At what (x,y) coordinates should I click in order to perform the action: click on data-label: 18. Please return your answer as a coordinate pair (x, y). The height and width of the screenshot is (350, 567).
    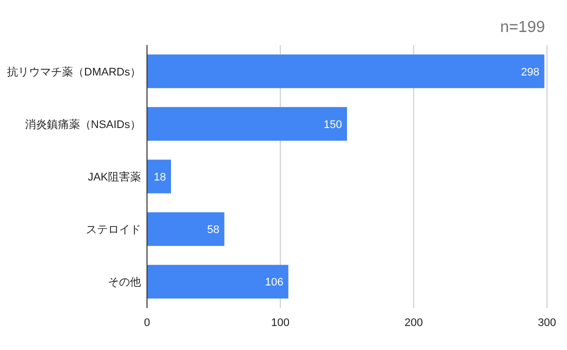
    Looking at the image, I should click on (160, 178).